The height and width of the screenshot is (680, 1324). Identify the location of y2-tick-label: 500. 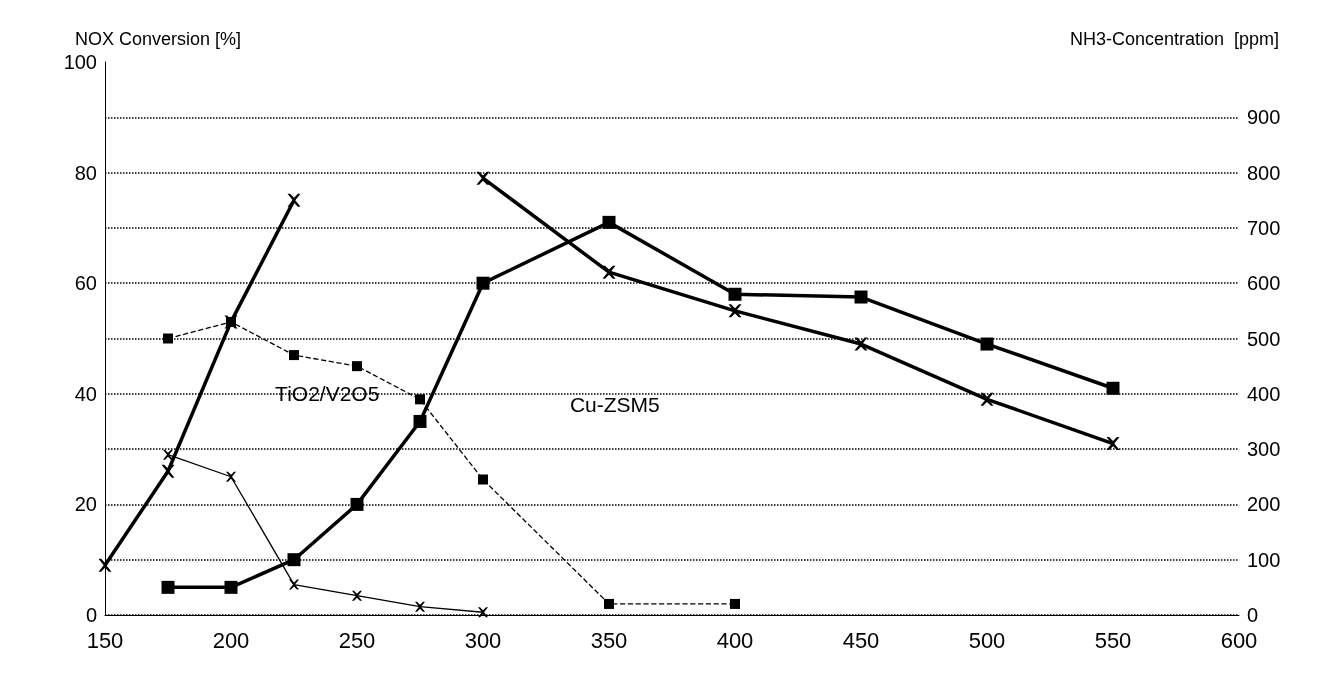
(1264, 338).